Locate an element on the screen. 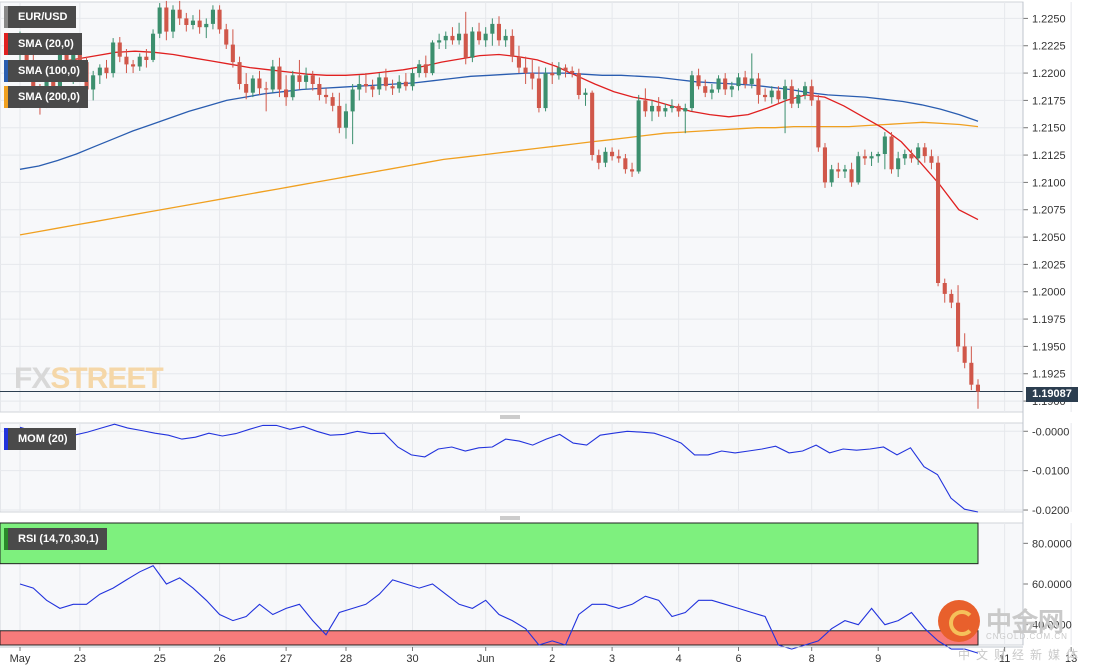 The width and height of the screenshot is (1094, 670). sma100-line is located at coordinates (499, 121).